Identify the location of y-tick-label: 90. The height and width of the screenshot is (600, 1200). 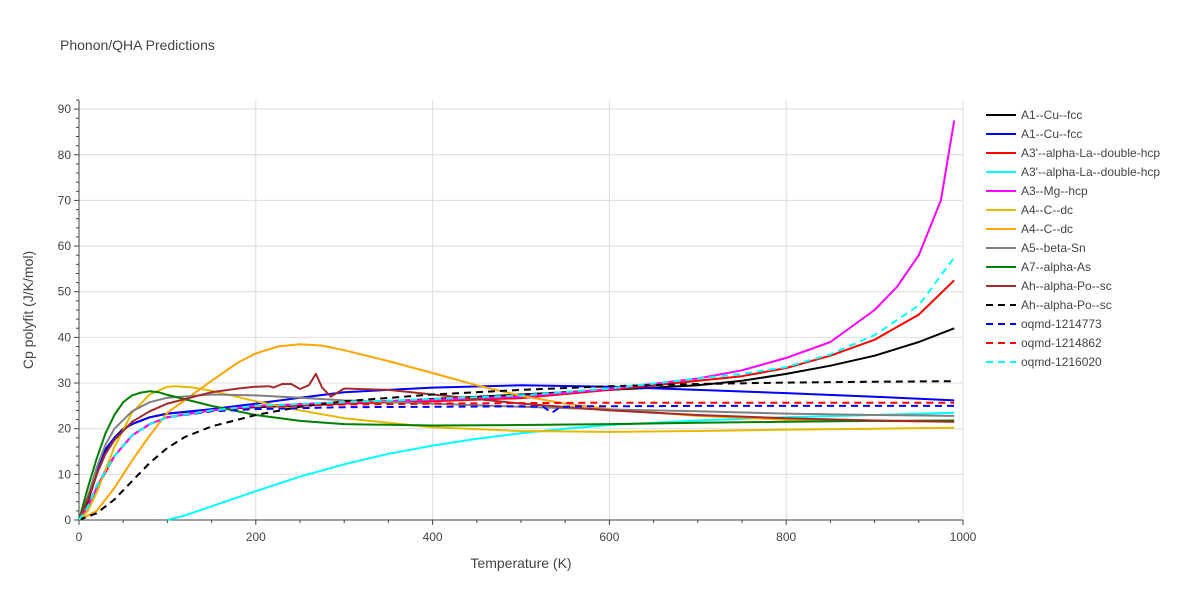
(65, 109).